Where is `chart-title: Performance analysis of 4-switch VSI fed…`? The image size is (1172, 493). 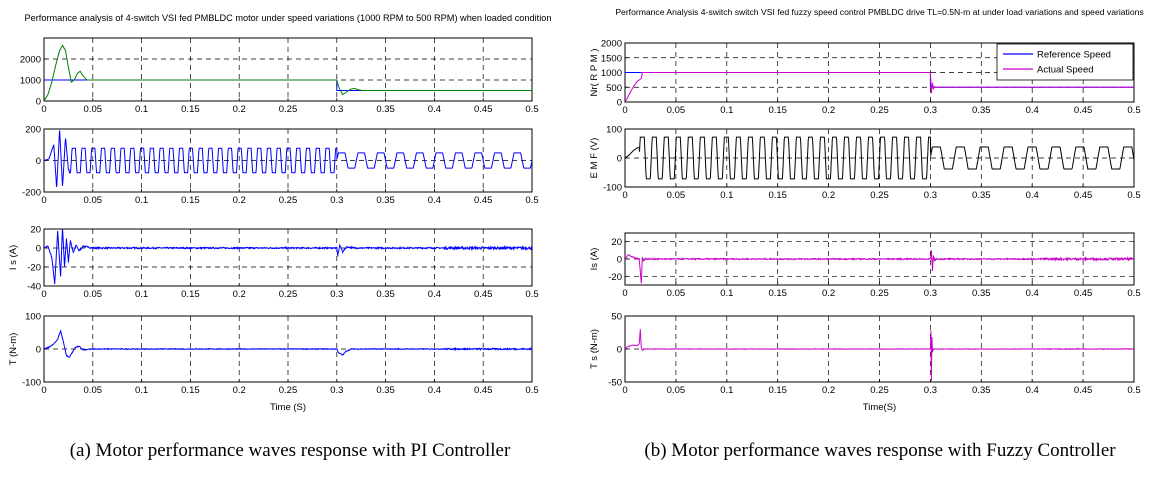
chart-title: Performance analysis of 4-switch VSI fed… is located at coordinates (287, 18).